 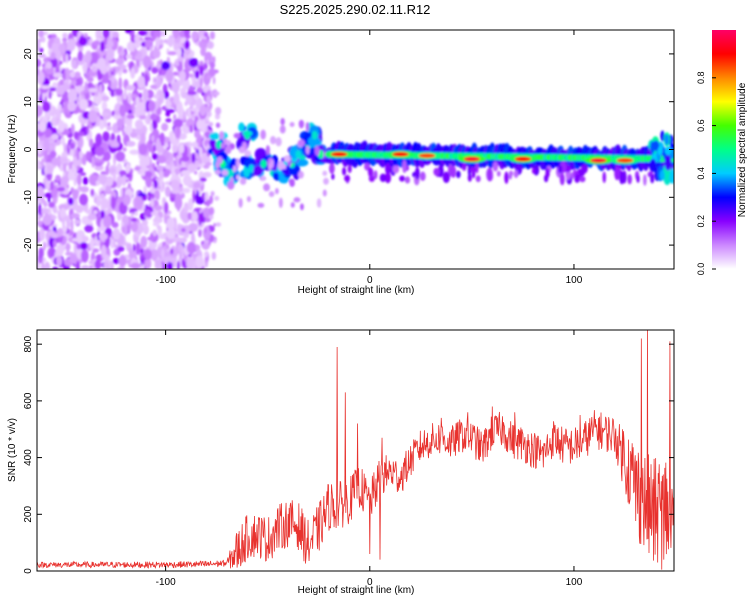 What do you see at coordinates (12, 149) in the screenshot?
I see `spectrogram-ylabel: Frequency (Hz)` at bounding box center [12, 149].